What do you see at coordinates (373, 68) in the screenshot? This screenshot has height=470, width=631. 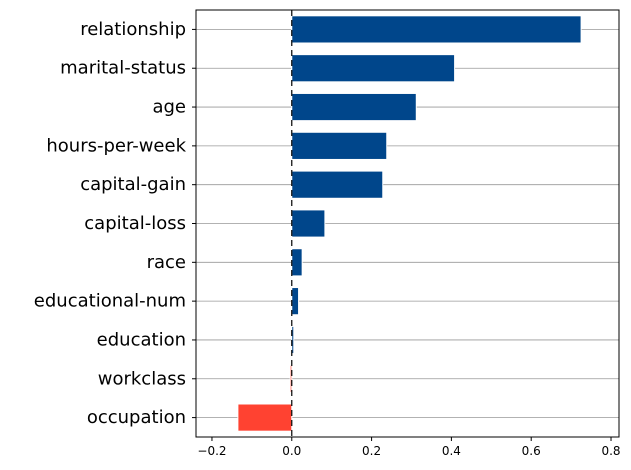 I see `bar-marital-status` at bounding box center [373, 68].